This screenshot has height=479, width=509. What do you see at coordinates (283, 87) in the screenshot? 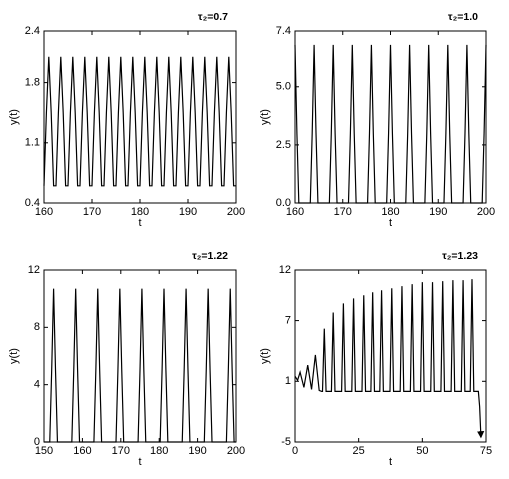
I see `y-tick-label: 5.0` at bounding box center [283, 87].